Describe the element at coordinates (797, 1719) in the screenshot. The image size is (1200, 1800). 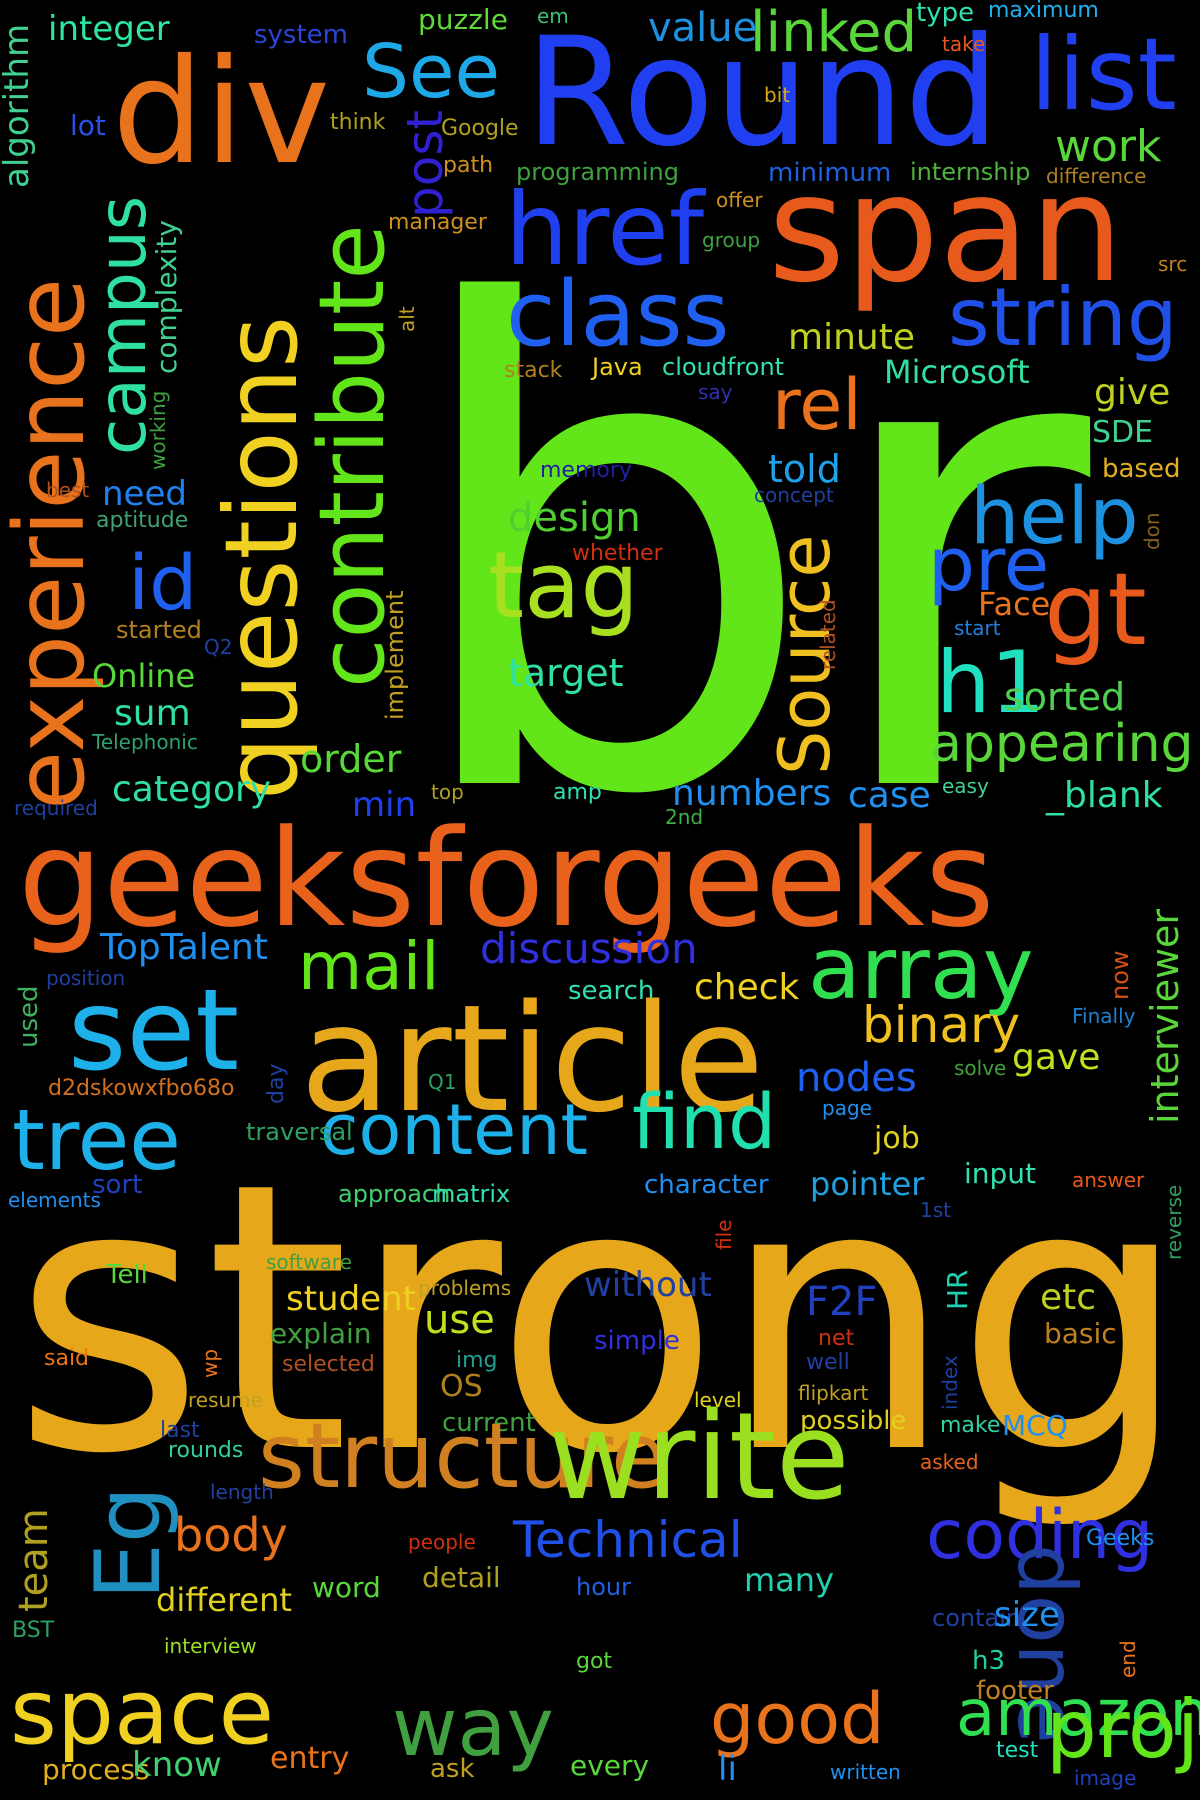
I see `word: good` at that location.